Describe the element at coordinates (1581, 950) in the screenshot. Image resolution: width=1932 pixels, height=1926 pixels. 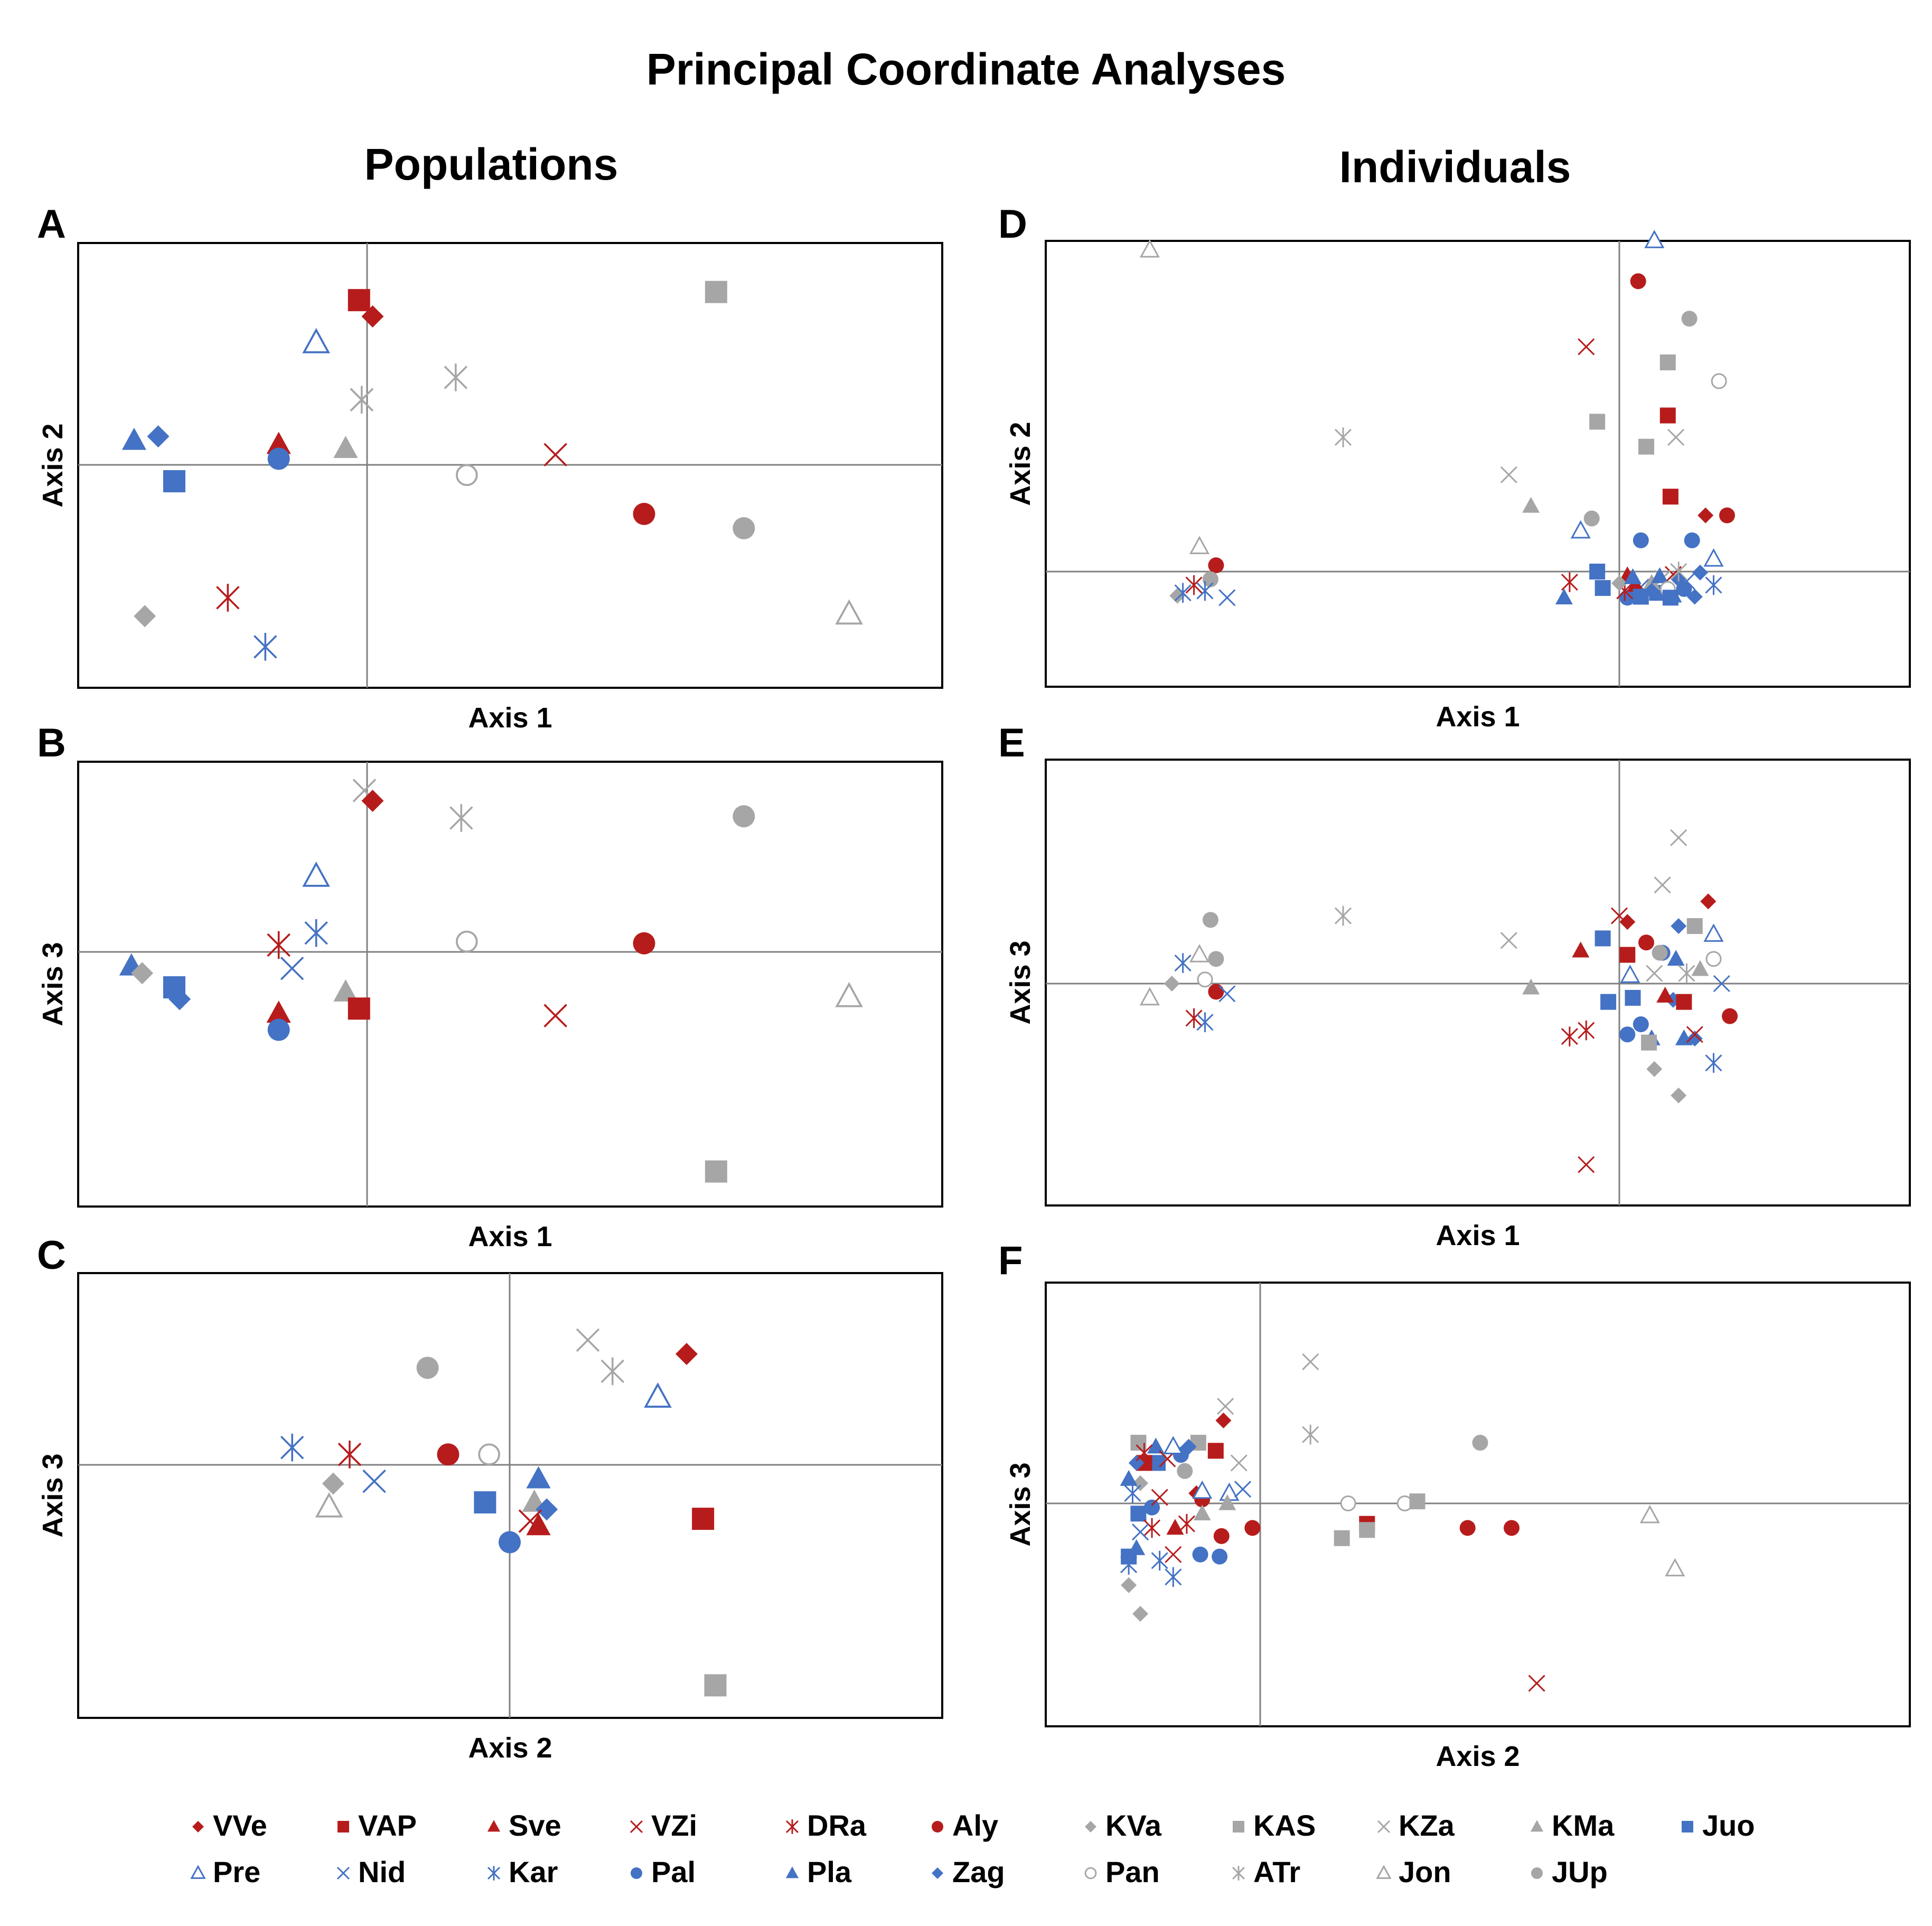
I see `data-point-sve` at that location.